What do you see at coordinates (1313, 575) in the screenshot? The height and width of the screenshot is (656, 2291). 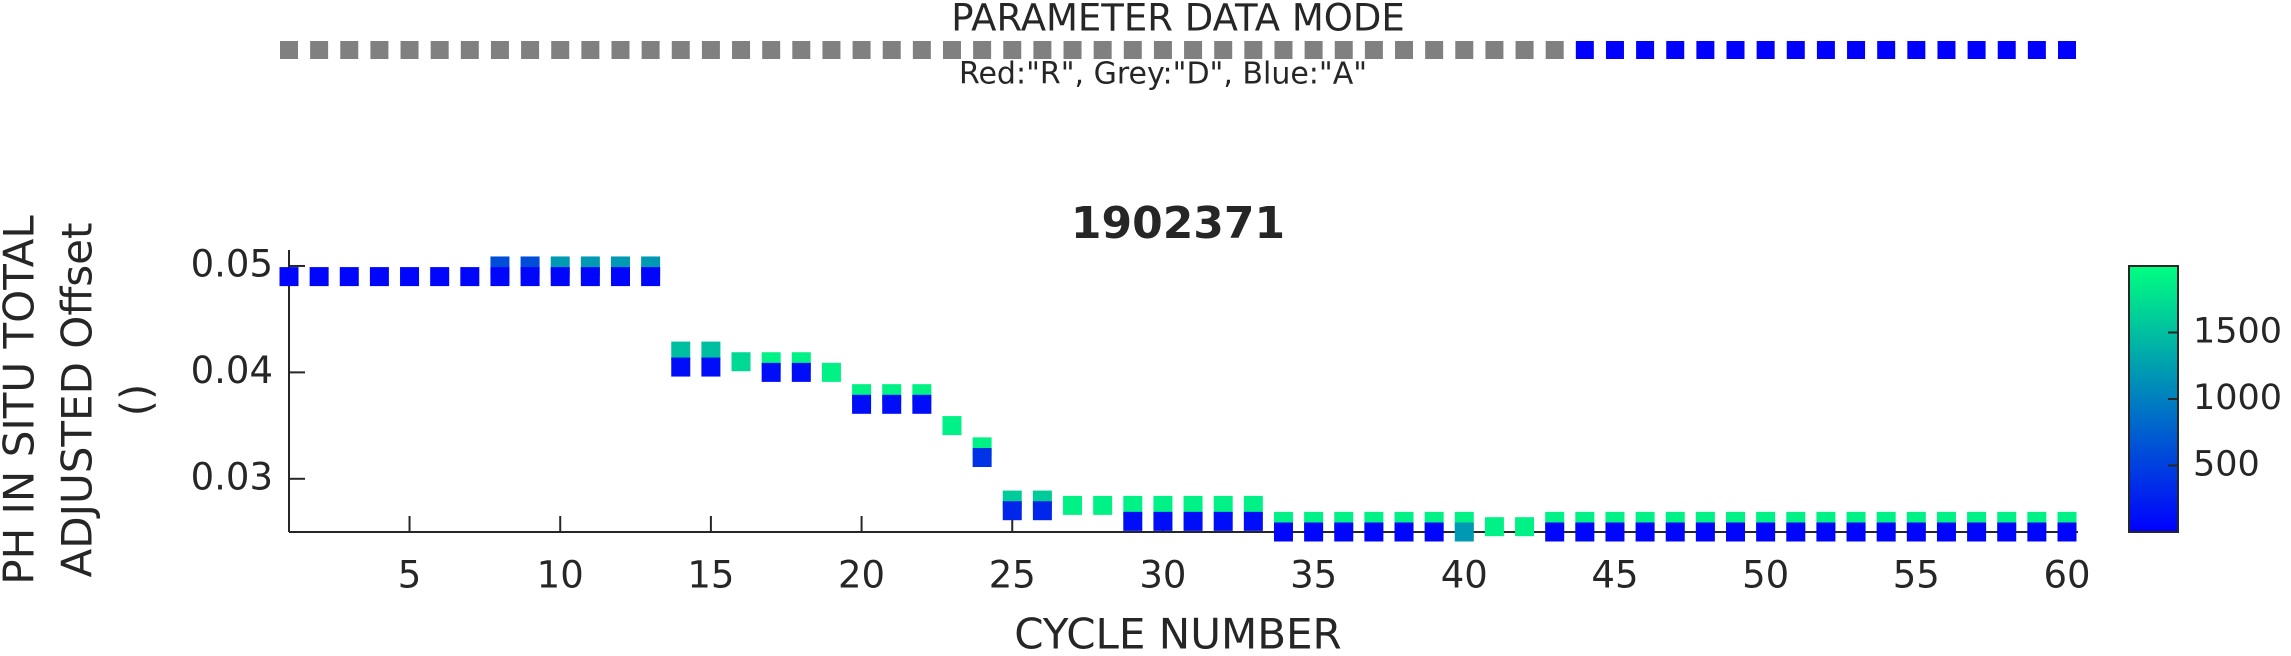 I see `x-tick-label: 35` at bounding box center [1313, 575].